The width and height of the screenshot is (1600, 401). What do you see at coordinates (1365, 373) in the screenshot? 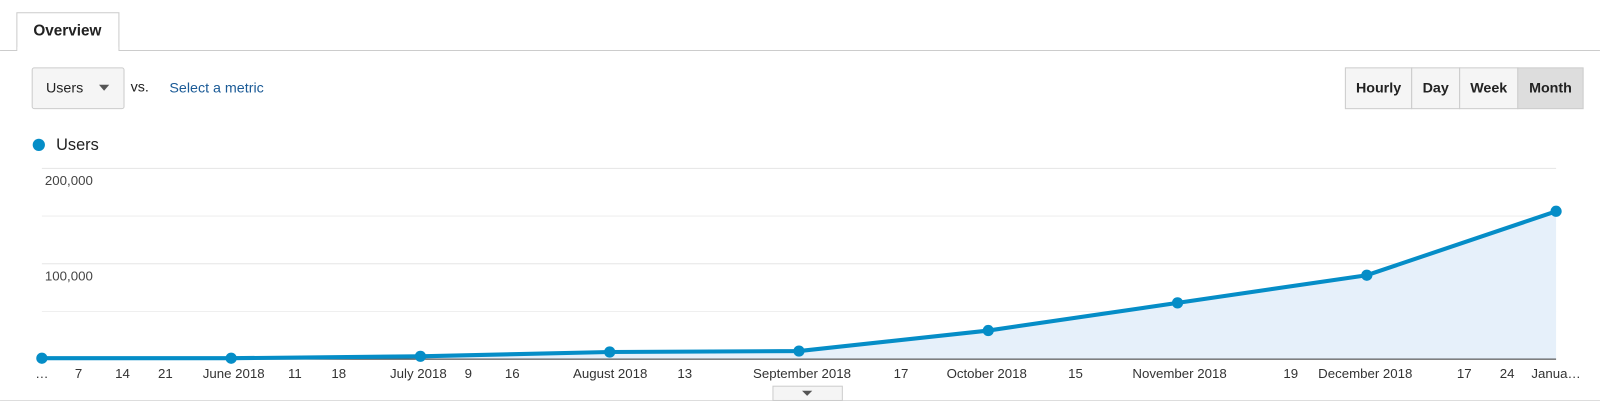
I see `x-tick-label: December 2018` at bounding box center [1365, 373].